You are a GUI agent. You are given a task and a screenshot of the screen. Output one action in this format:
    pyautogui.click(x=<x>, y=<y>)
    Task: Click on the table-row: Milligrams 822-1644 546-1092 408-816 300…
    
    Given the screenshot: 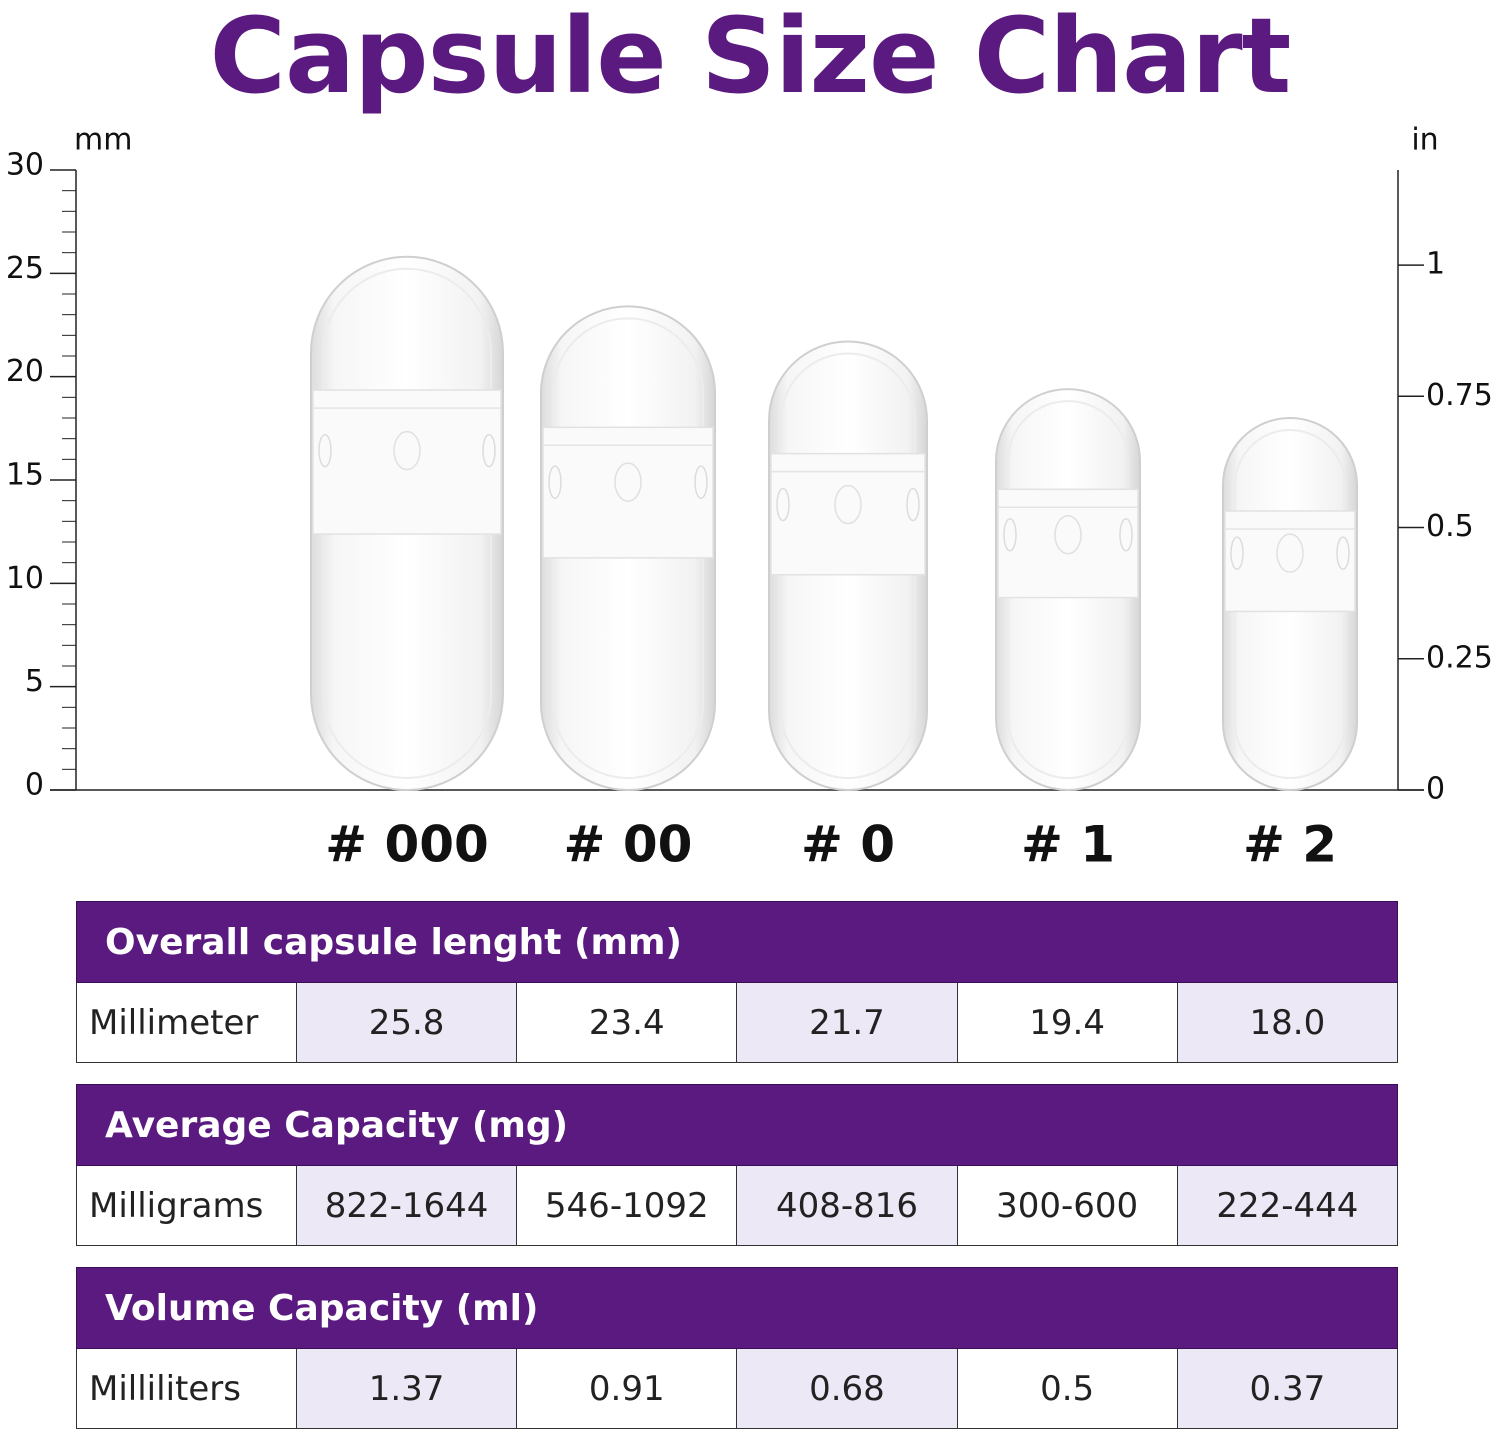 What is the action you would take?
    pyautogui.click(x=737, y=1205)
    